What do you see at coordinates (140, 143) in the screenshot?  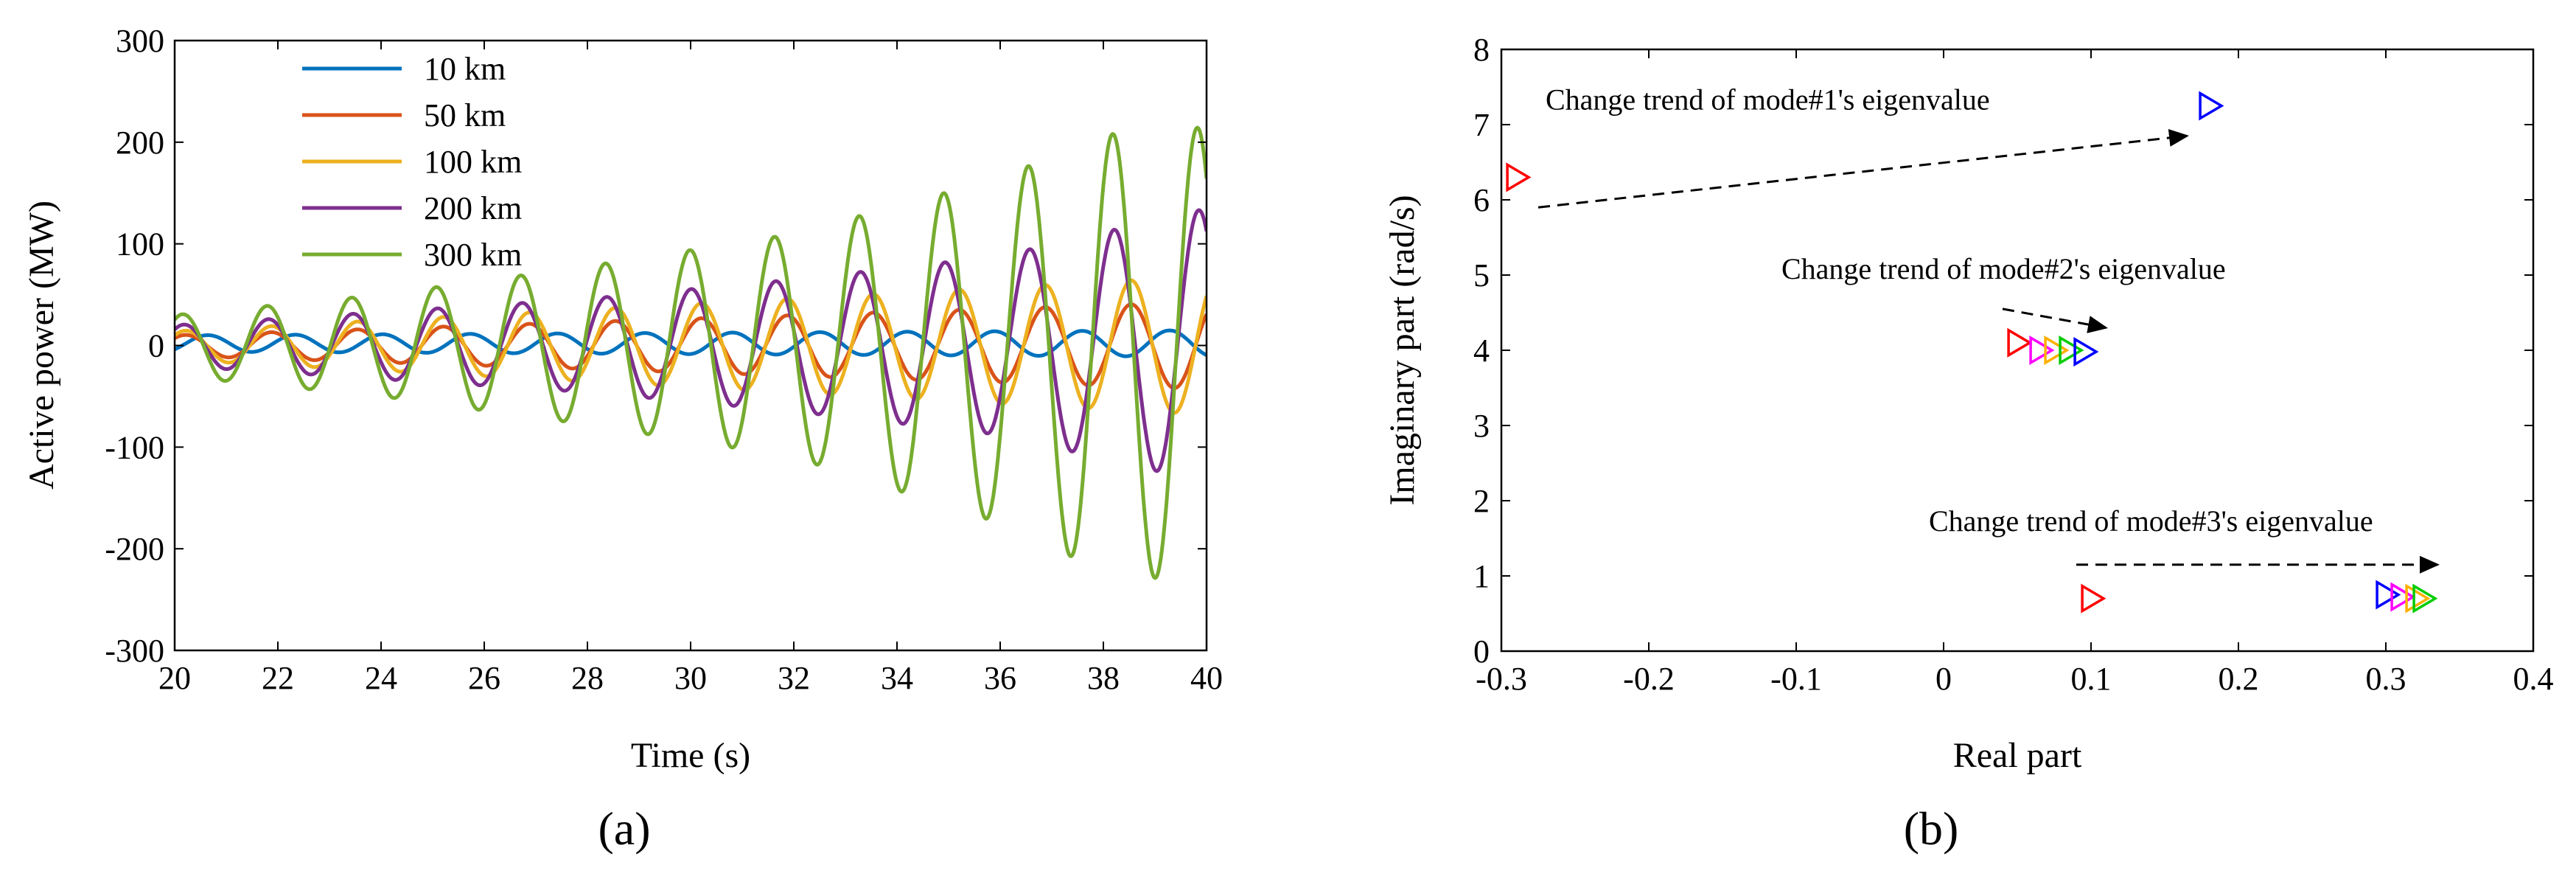 I see `panel-a-y-tick-label: 200` at bounding box center [140, 143].